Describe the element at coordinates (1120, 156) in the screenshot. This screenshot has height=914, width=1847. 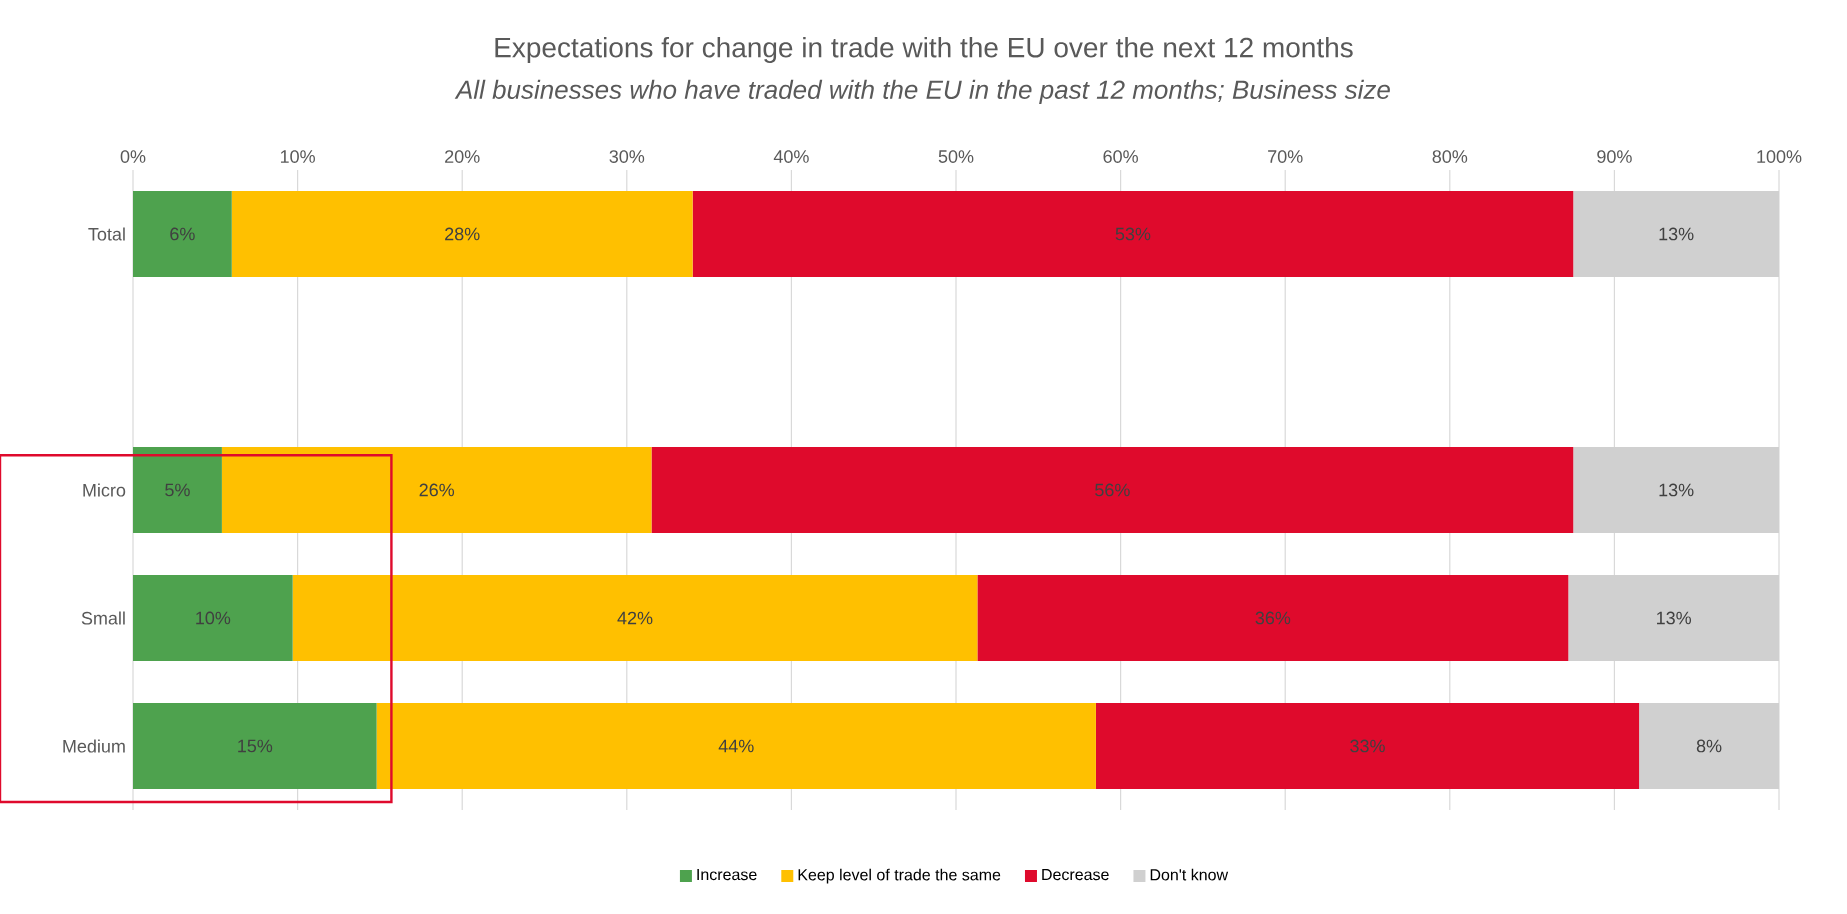
I see `x-tick-label: 60%` at that location.